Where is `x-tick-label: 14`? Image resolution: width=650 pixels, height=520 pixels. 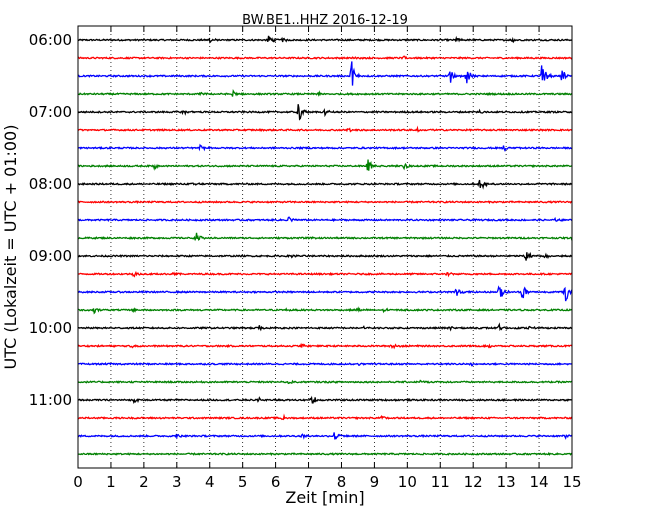
x-tick-label: 14 is located at coordinates (539, 482).